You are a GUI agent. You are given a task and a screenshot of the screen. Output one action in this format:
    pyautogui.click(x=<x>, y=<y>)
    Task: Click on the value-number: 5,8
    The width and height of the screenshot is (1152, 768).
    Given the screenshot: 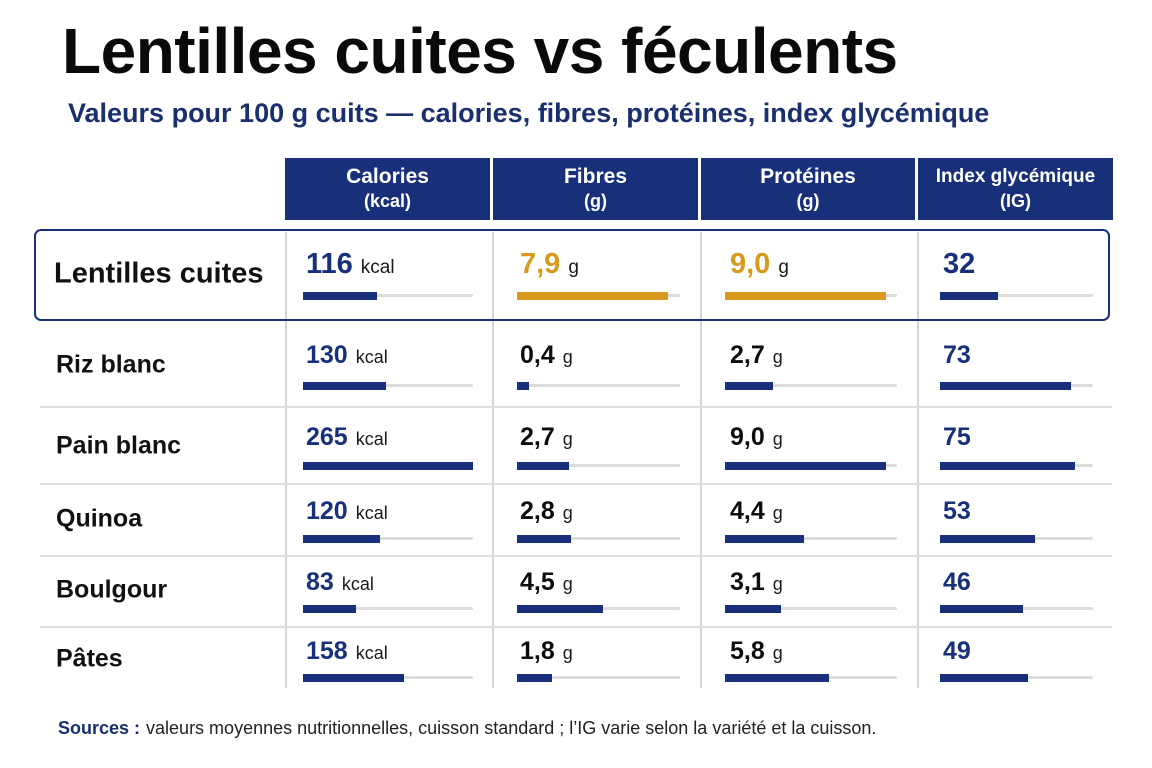 What is the action you would take?
    pyautogui.click(x=747, y=651)
    